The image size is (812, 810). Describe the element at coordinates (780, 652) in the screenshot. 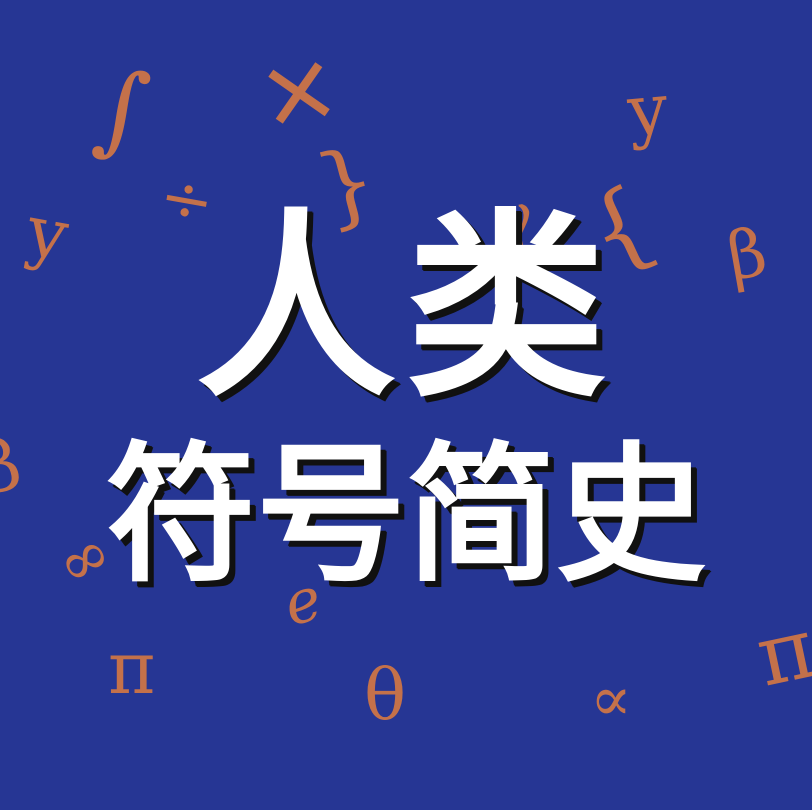

I see `pi-symbol-right: π` at that location.